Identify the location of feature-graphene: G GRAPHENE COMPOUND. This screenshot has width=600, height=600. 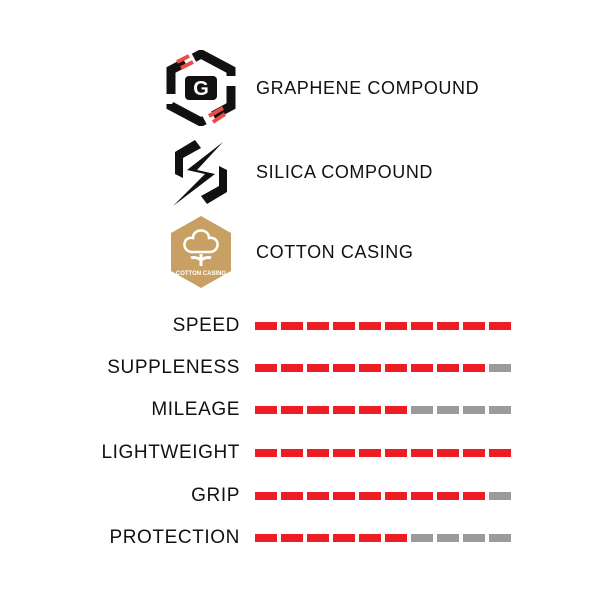
(322, 88).